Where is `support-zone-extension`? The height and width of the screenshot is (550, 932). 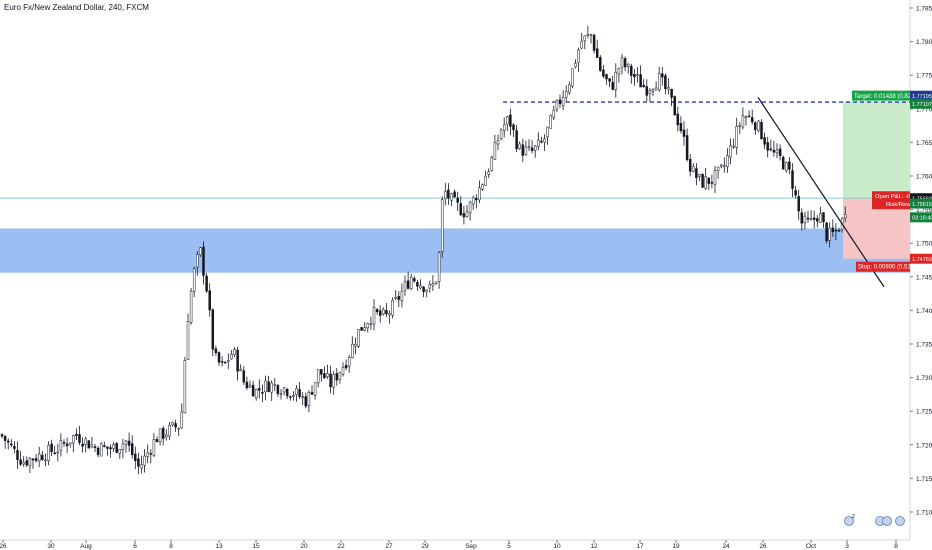 support-zone-extension is located at coordinates (677, 250).